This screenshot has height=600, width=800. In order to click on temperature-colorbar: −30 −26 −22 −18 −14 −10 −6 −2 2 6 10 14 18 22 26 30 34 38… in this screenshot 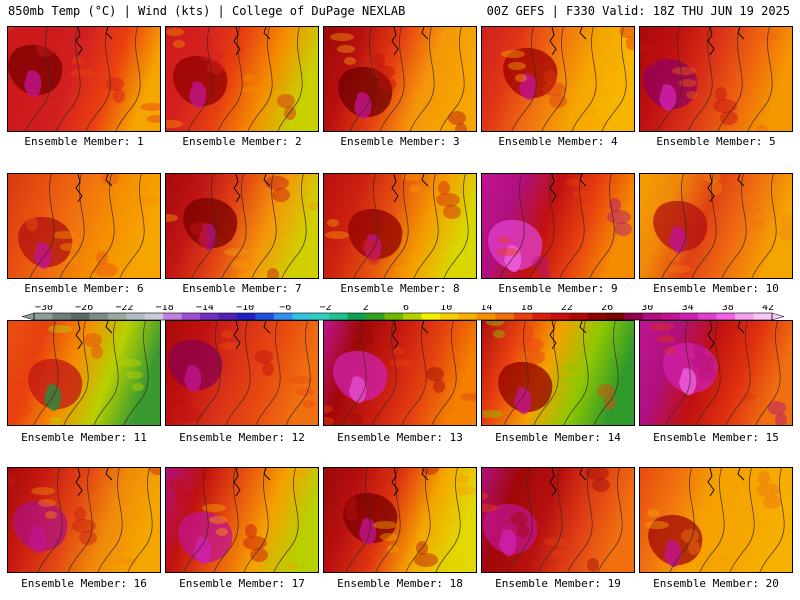, I will do `click(403, 313)`.